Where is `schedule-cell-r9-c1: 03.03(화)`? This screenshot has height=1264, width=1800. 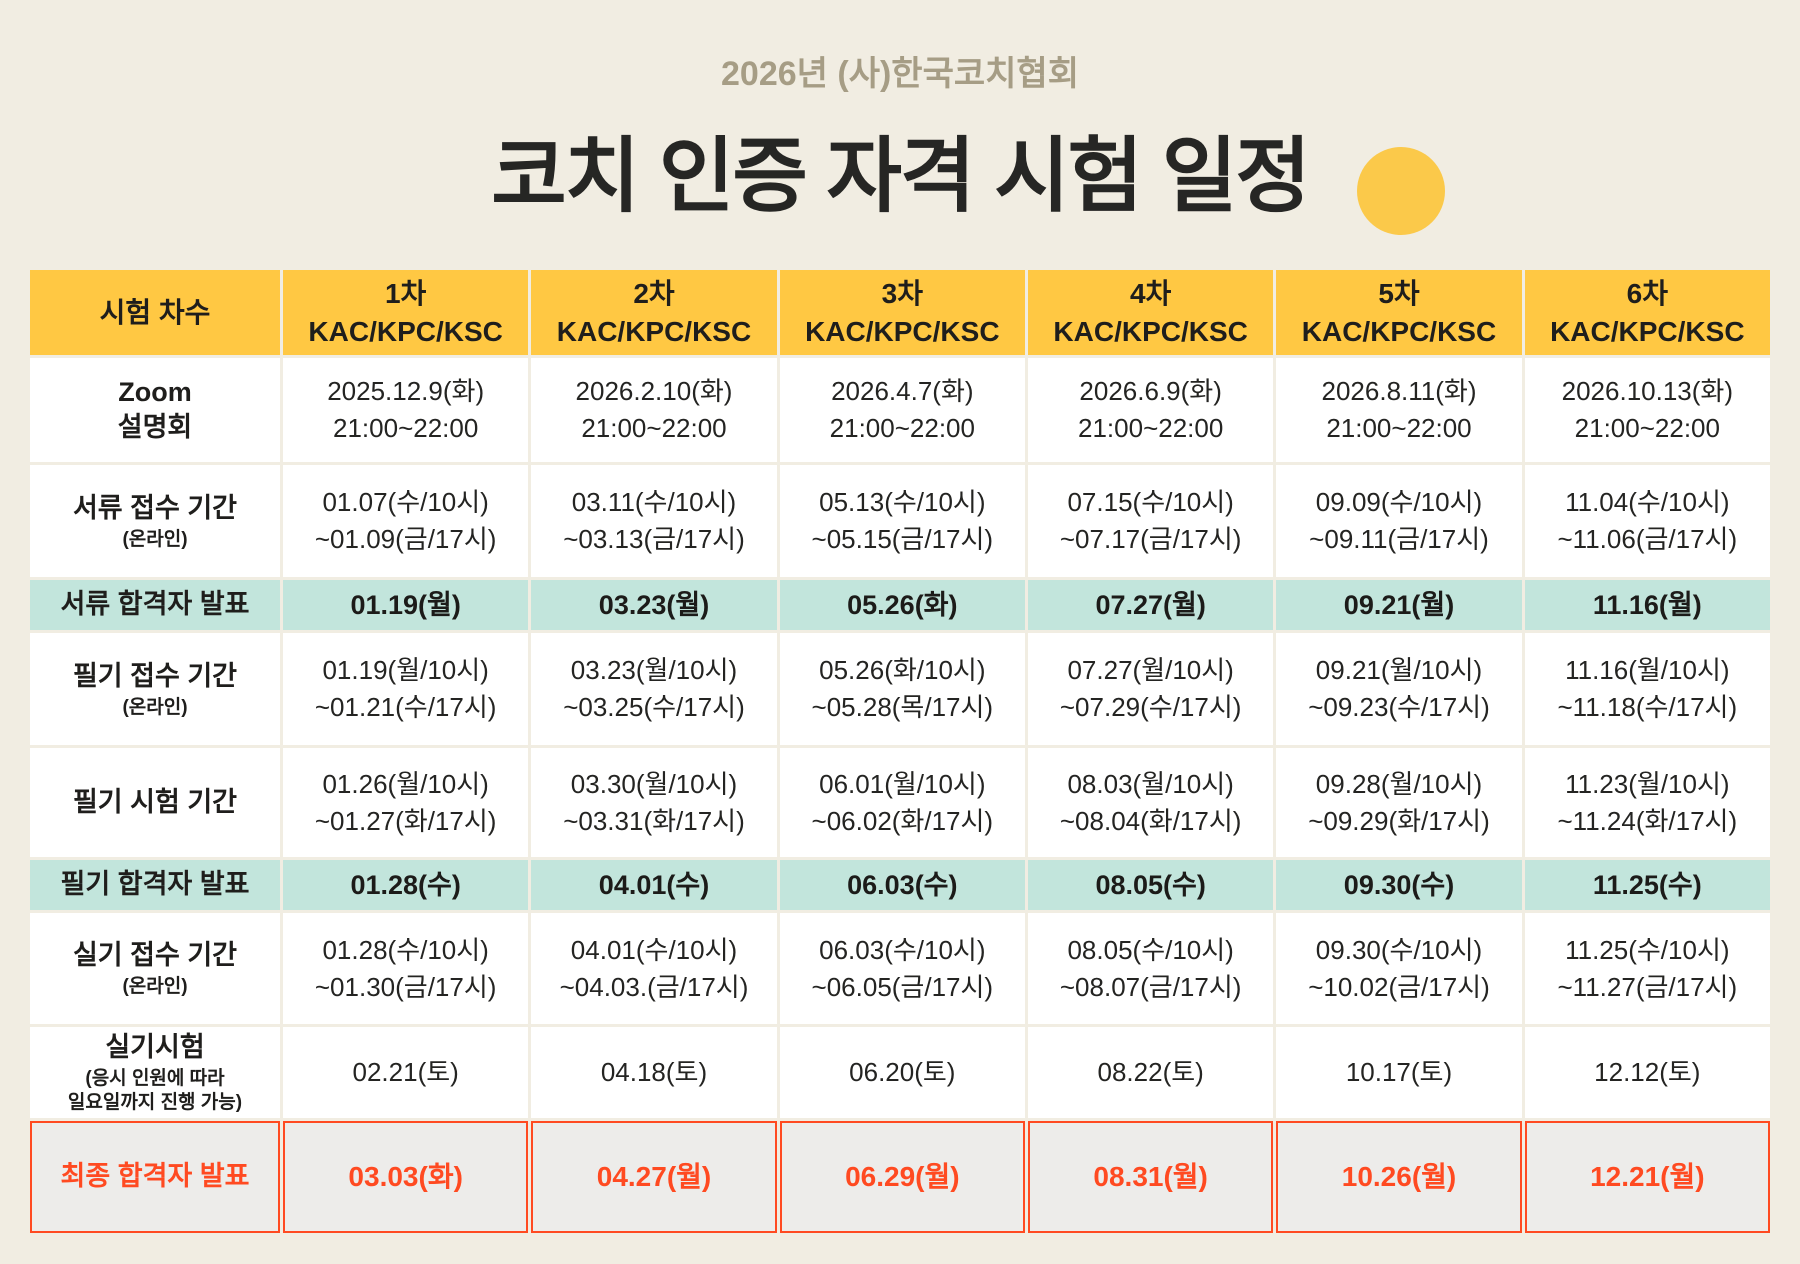 schedule-cell-r9-c1: 03.03(화) is located at coordinates (406, 1177).